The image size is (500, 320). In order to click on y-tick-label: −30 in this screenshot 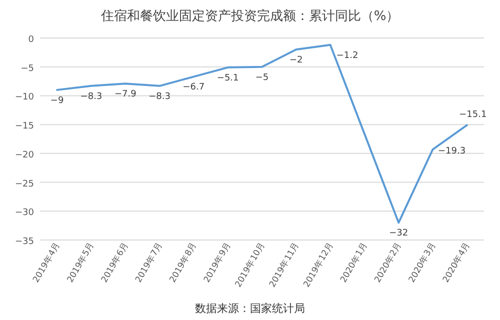, I will do `click(24, 213)`.